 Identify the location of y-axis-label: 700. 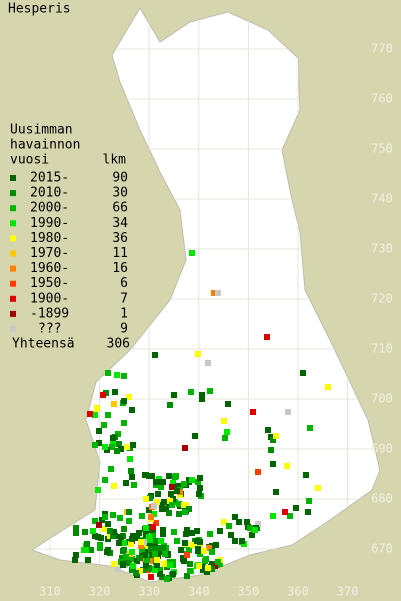
(382, 399).